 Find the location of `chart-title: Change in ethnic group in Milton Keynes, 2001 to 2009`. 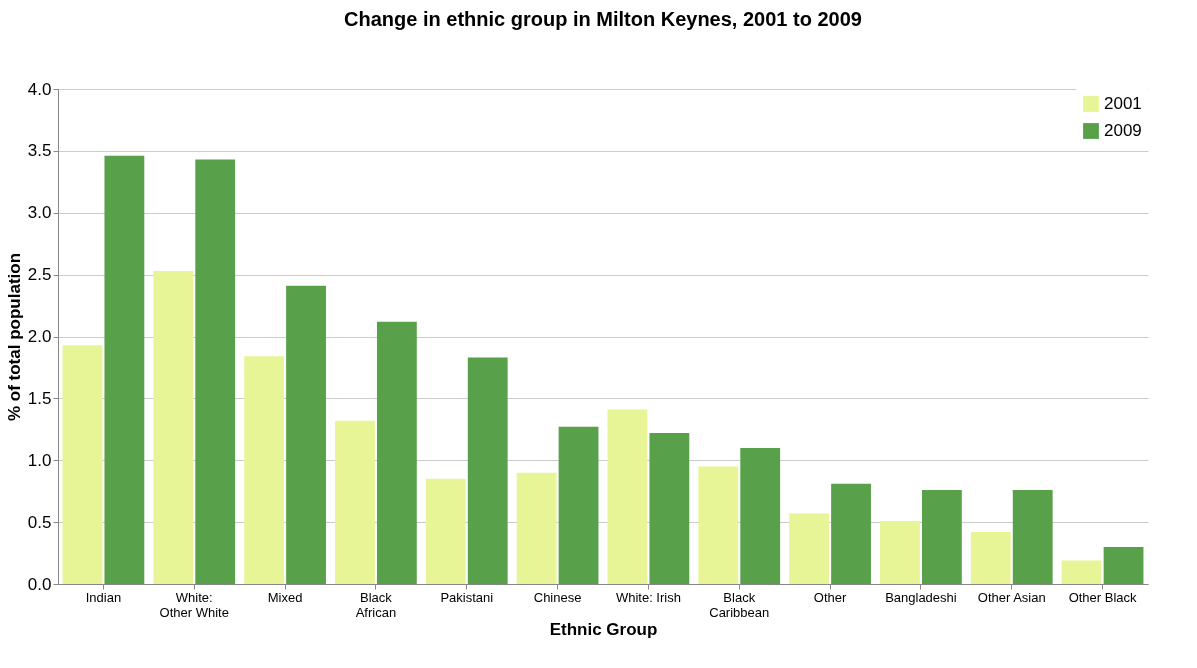

chart-title: Change in ethnic group in Milton Keynes, 2001 to 2009 is located at coordinates (603, 19).